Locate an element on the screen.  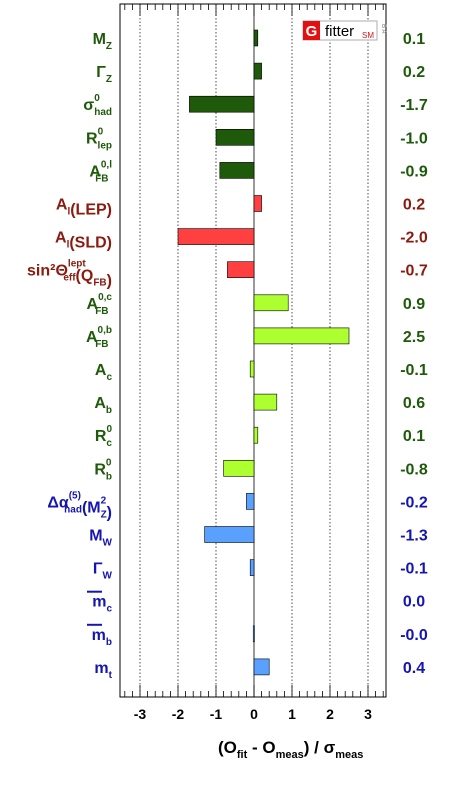
x-tick-labels: -3 -2 -1 0 1 2 3 is located at coordinates (253, 714).